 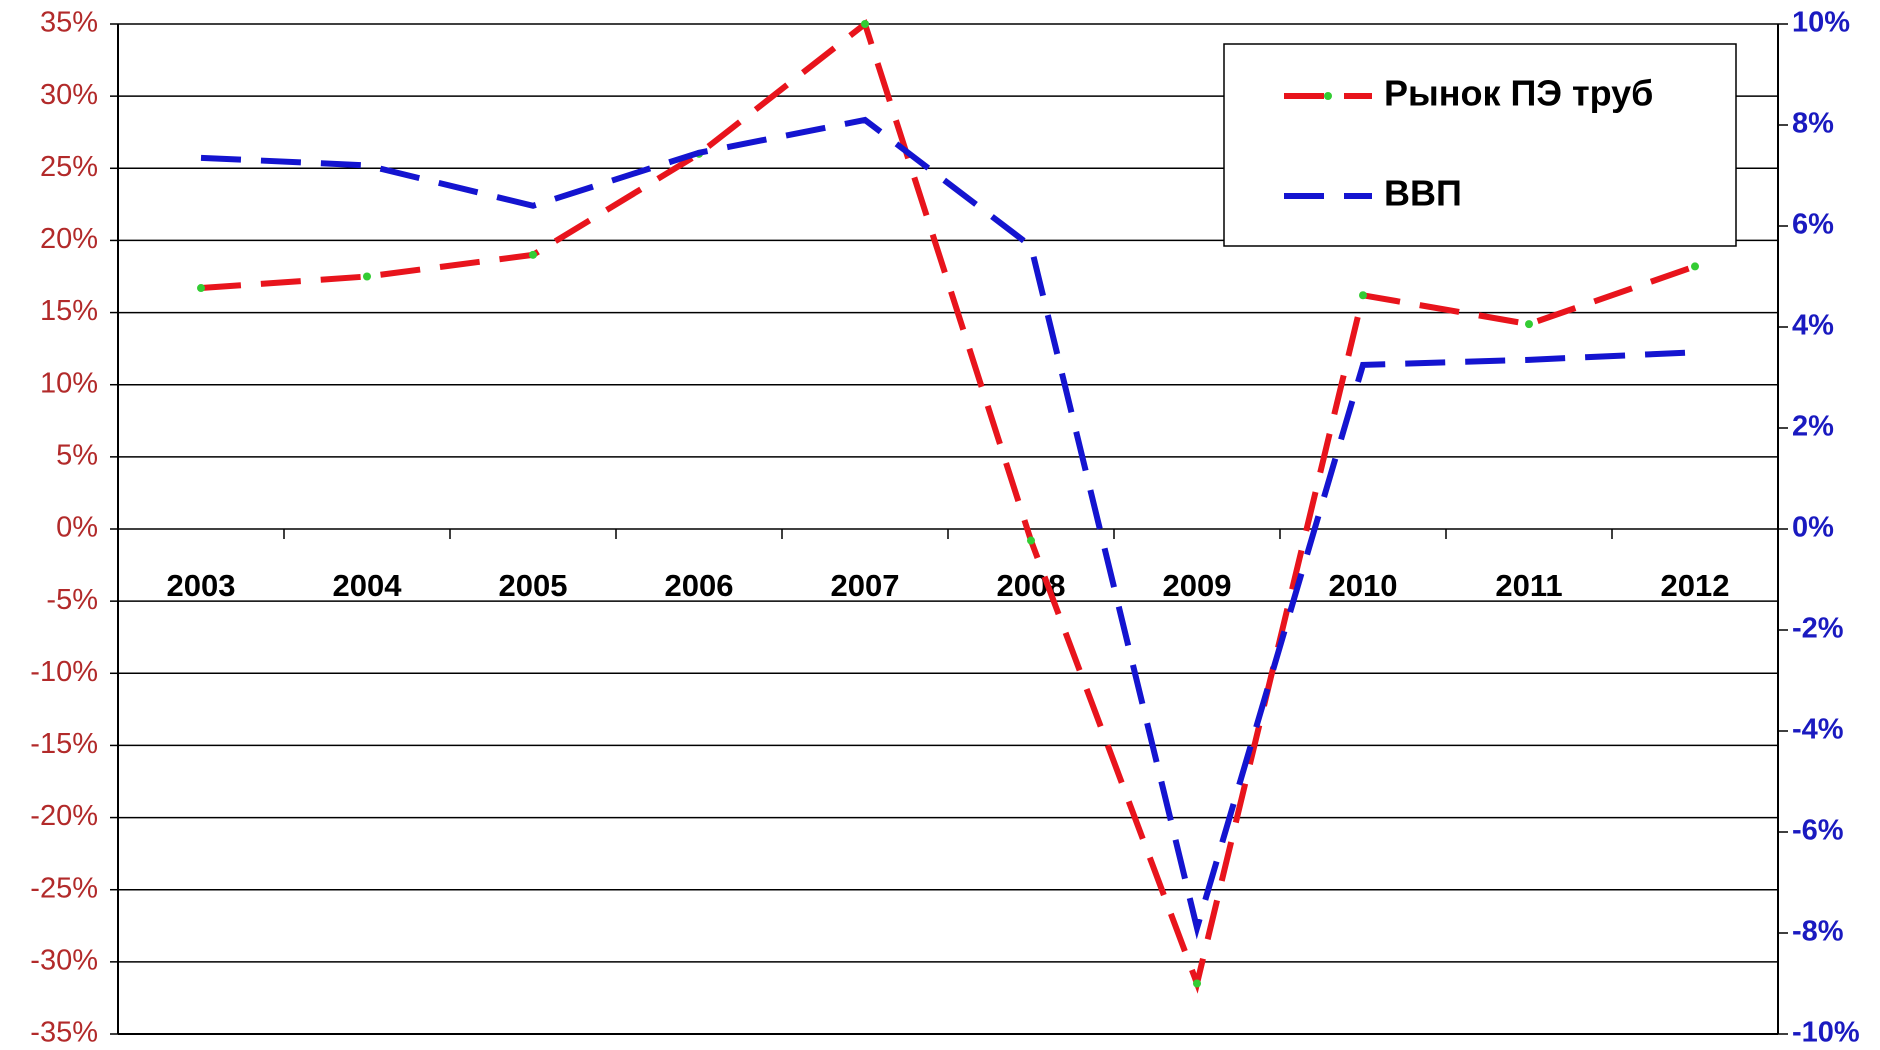 I want to click on y2-tick-label: 8%, so click(x=1813, y=124).